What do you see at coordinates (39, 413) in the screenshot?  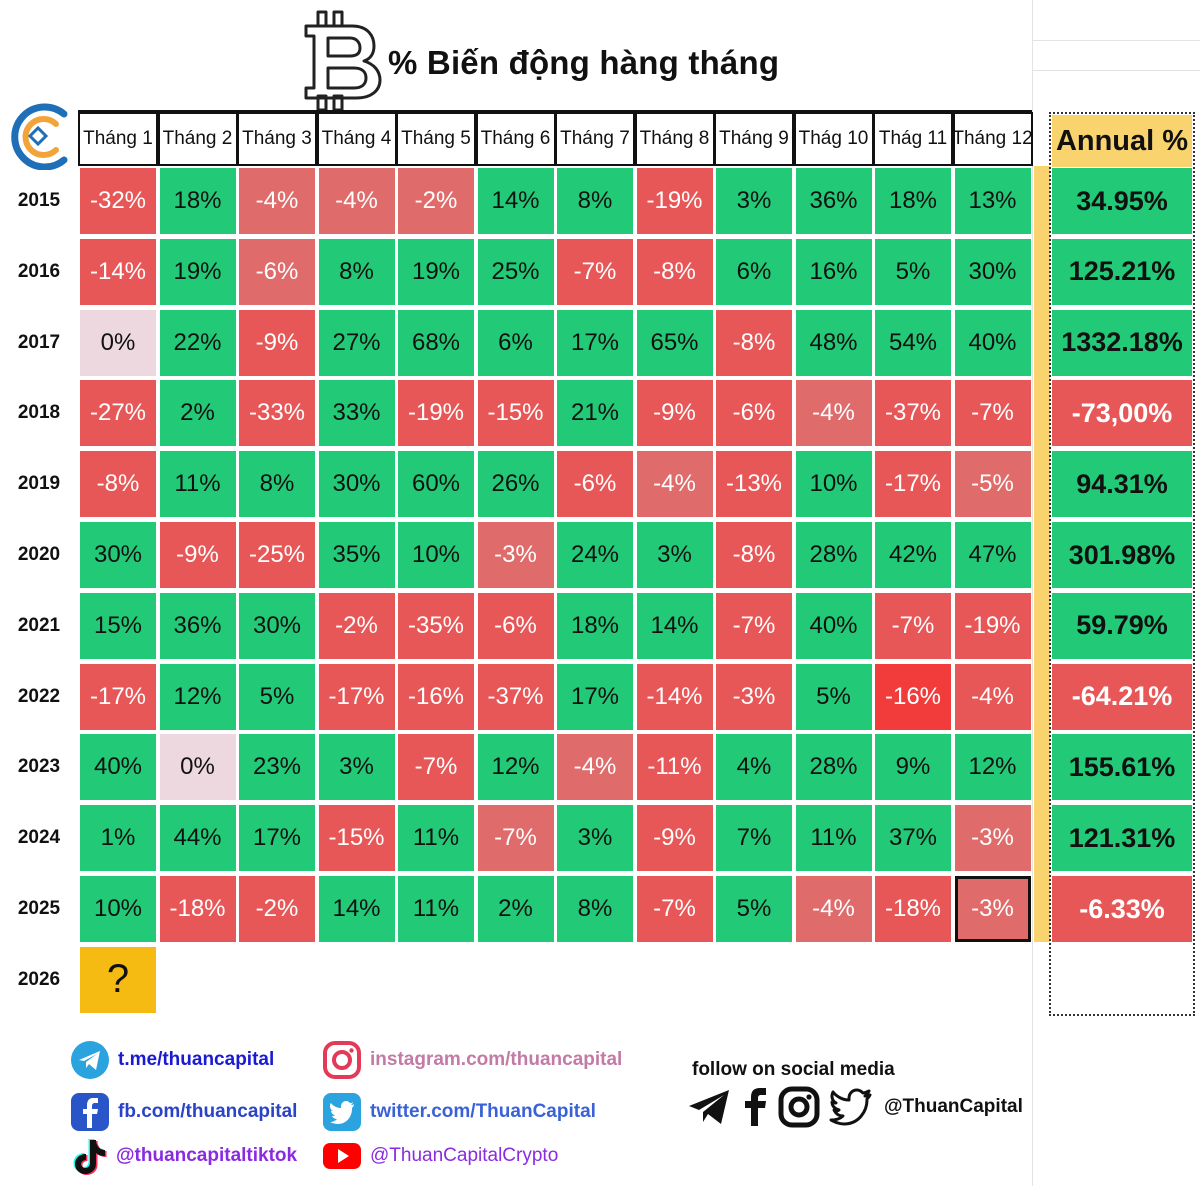 I see `year-label: 2018` at bounding box center [39, 413].